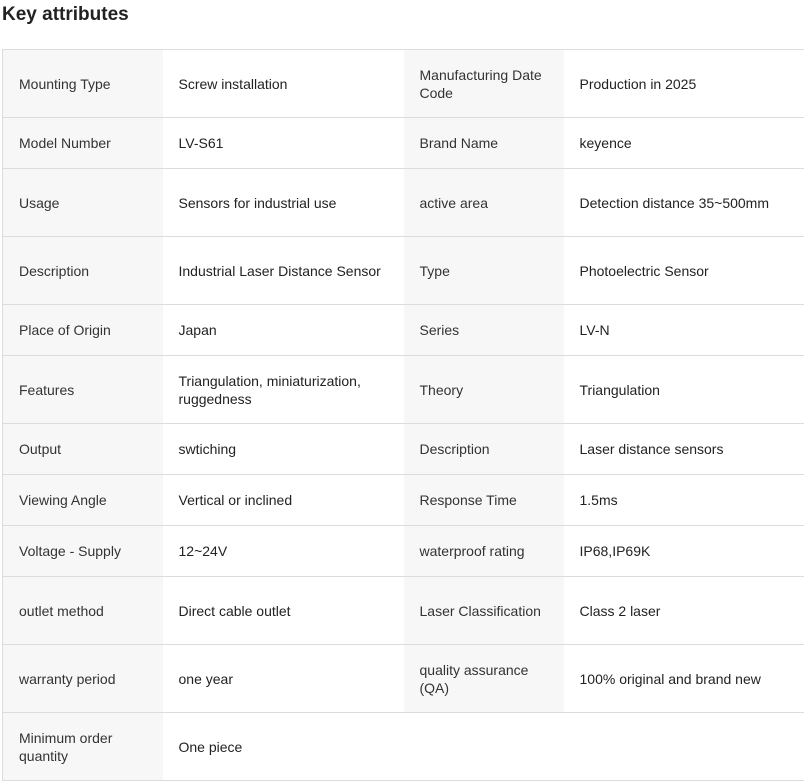 Image resolution: width=804 pixels, height=781 pixels. What do you see at coordinates (484, 203) in the screenshot?
I see `attribute-label: active area` at bounding box center [484, 203].